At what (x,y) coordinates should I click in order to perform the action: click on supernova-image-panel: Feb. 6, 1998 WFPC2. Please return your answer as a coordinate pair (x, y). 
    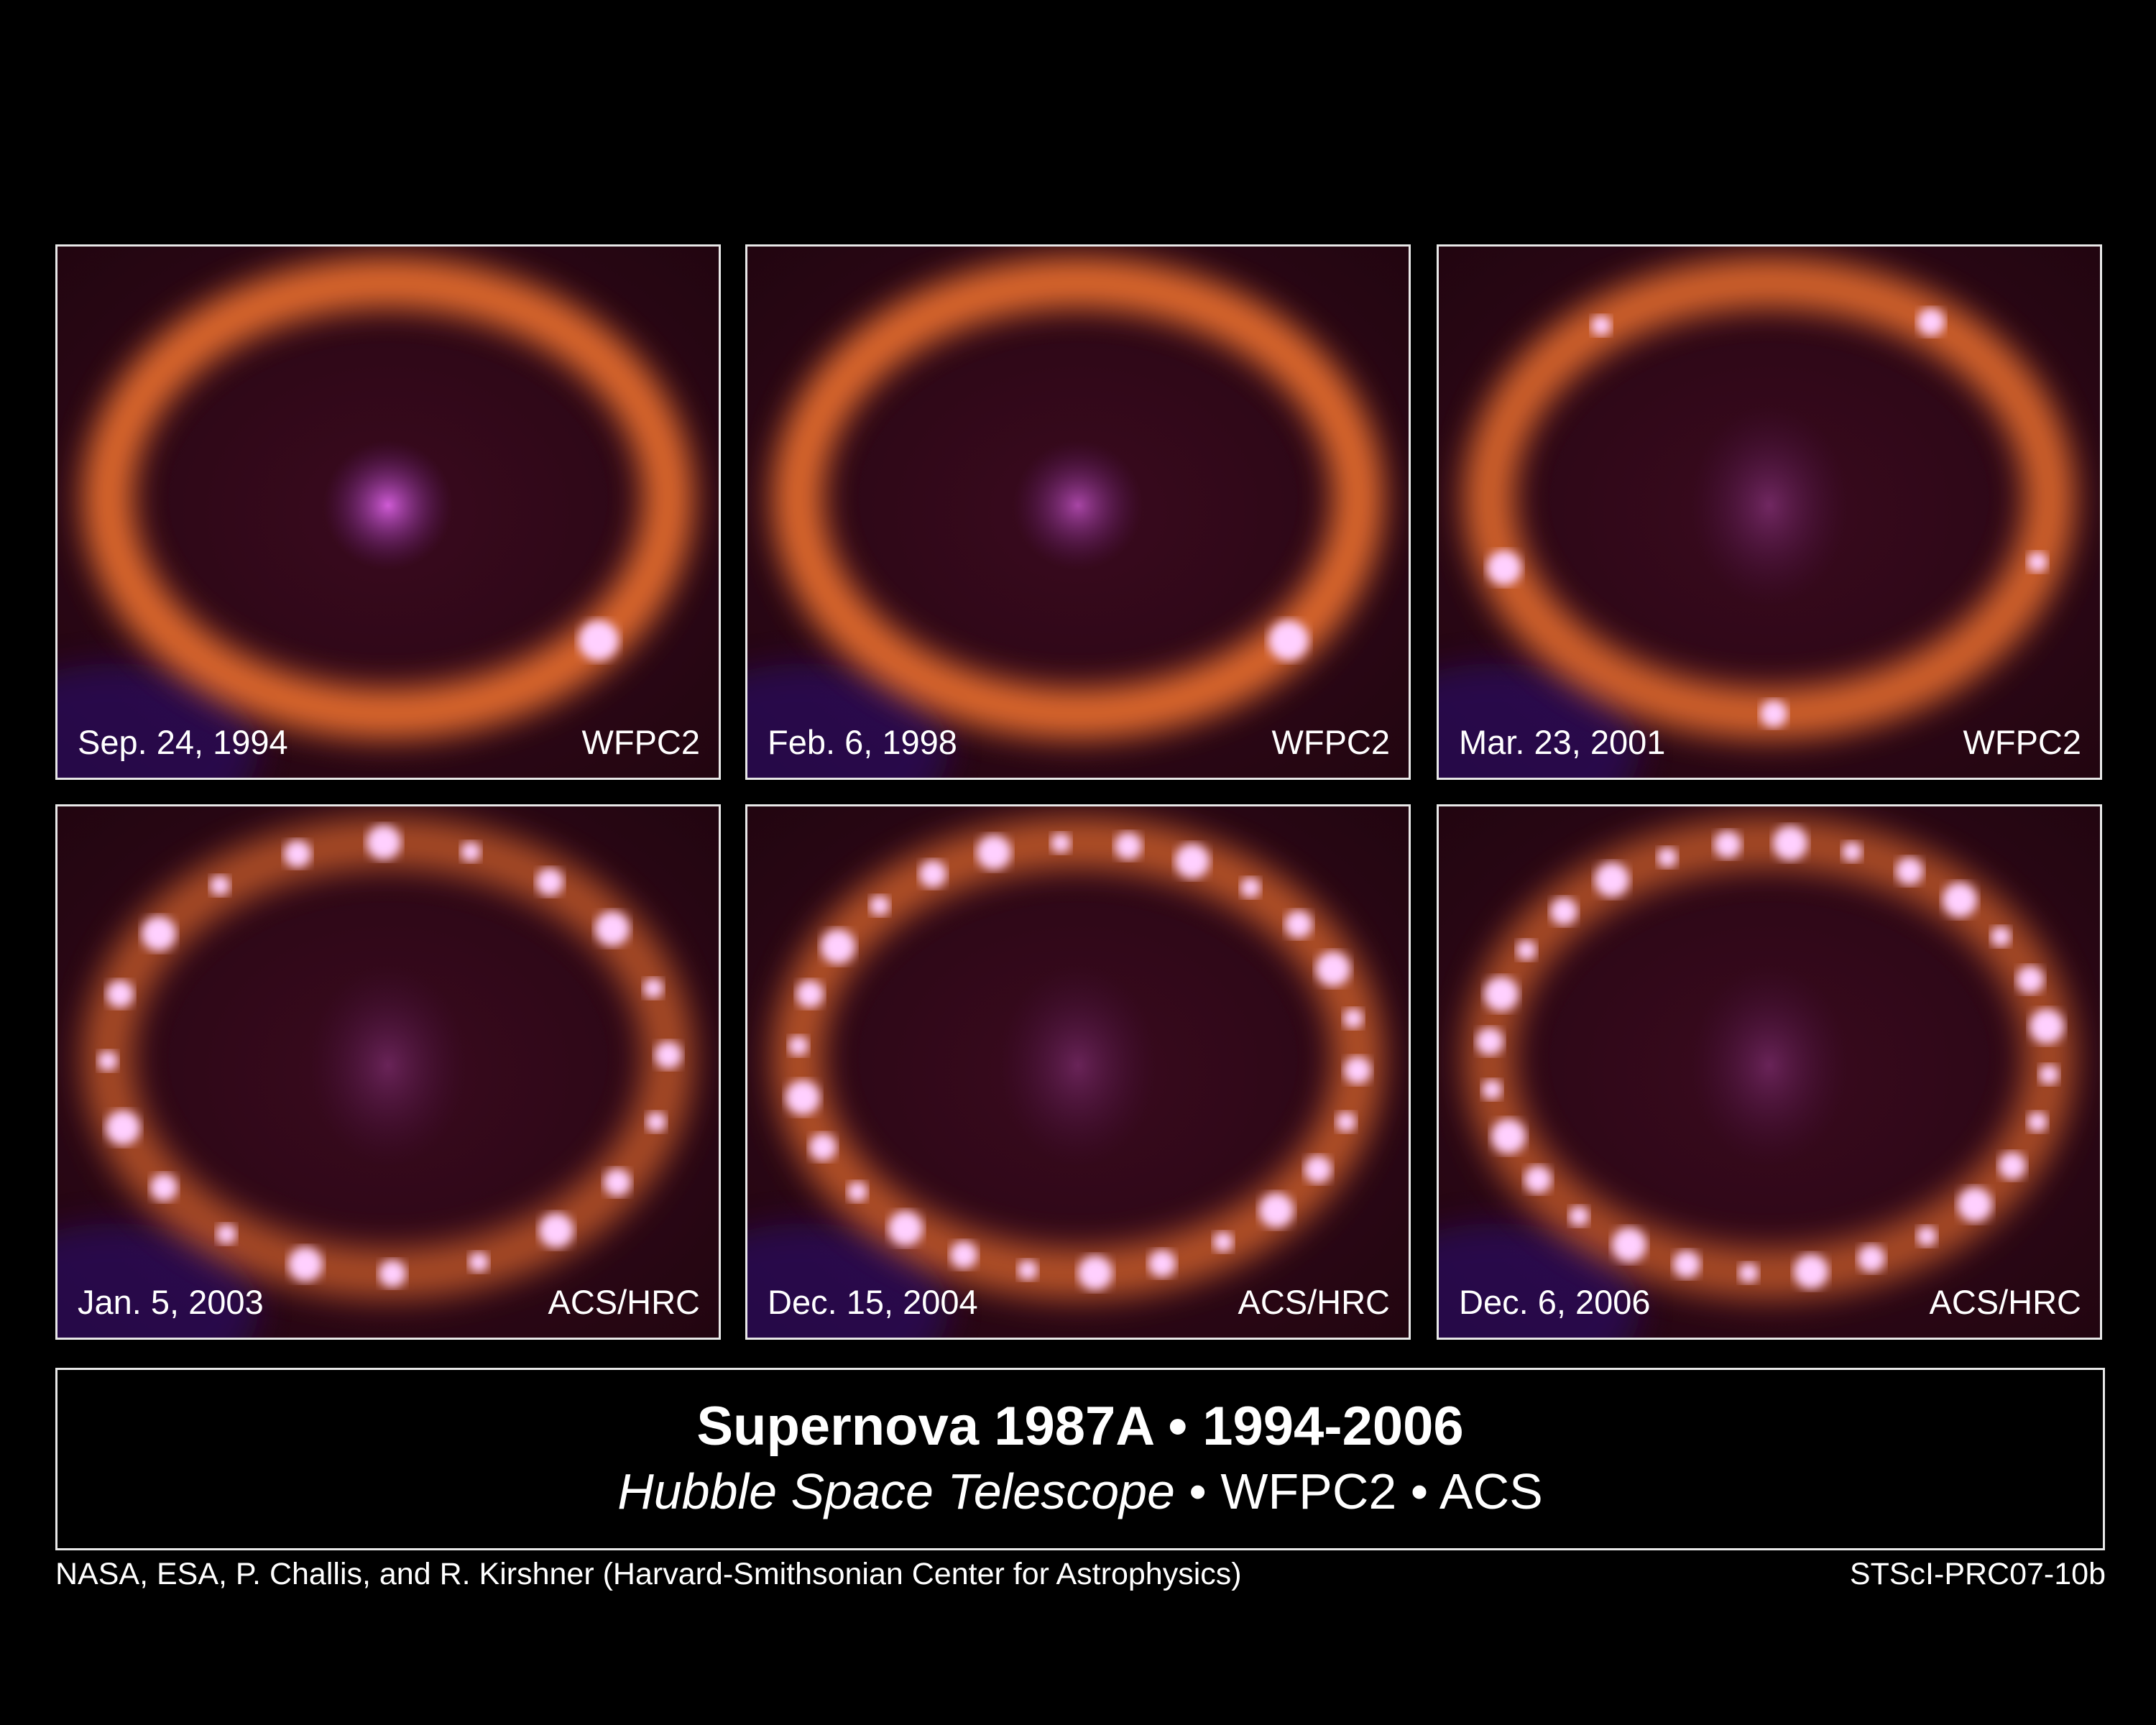
    Looking at the image, I should click on (1078, 512).